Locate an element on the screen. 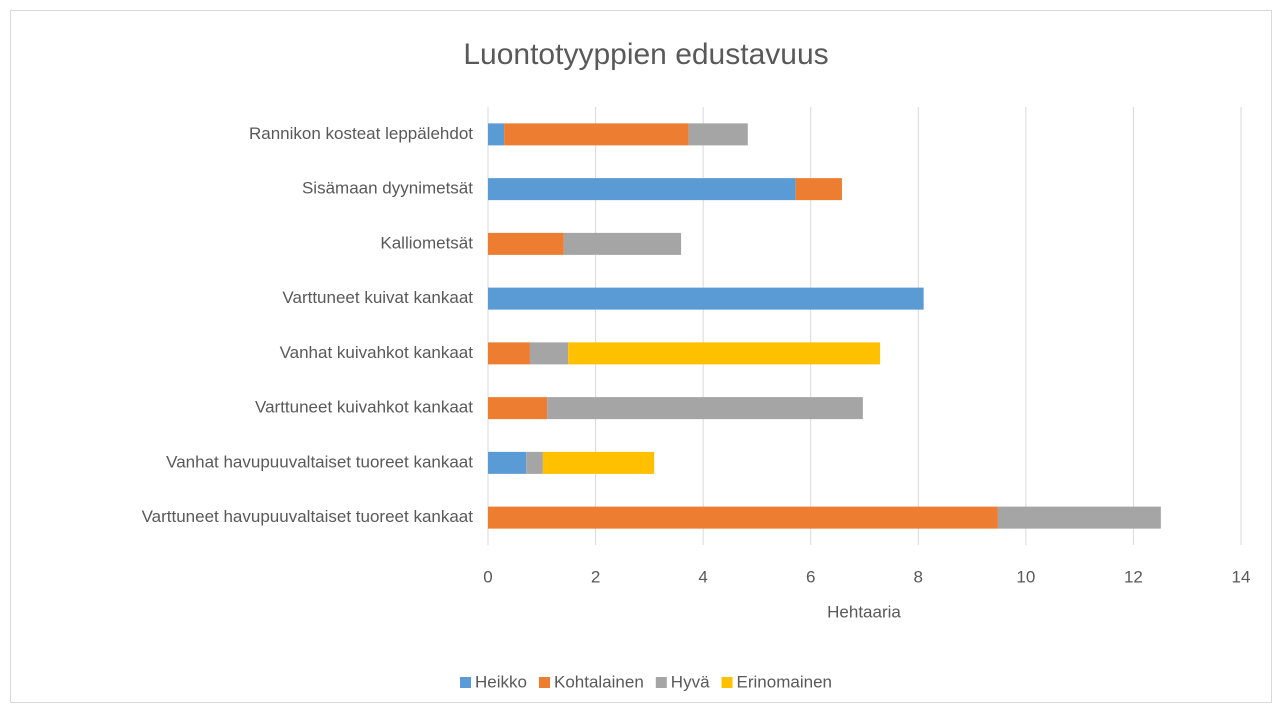 The height and width of the screenshot is (718, 1282). x-tick-label: 10 is located at coordinates (1025, 576).